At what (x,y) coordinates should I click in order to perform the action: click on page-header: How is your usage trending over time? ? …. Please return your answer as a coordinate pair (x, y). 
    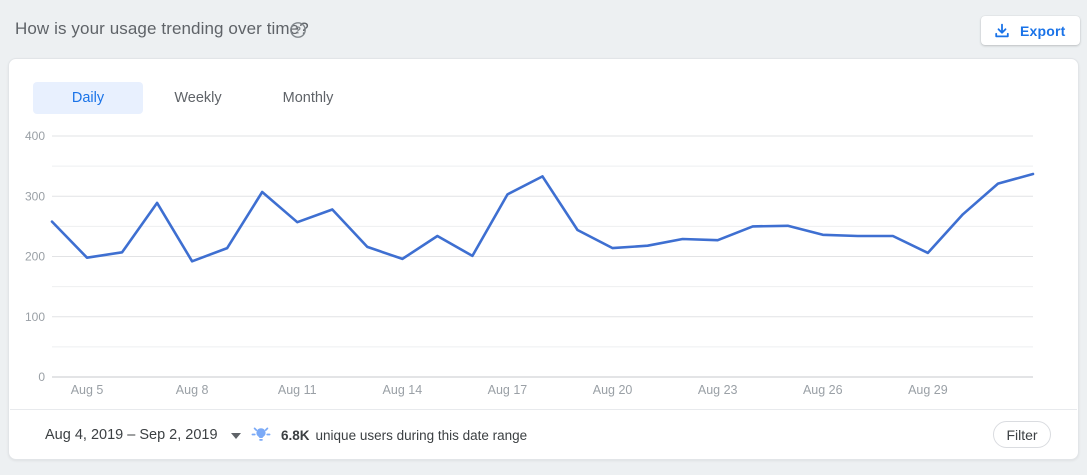
    Looking at the image, I should click on (543, 29).